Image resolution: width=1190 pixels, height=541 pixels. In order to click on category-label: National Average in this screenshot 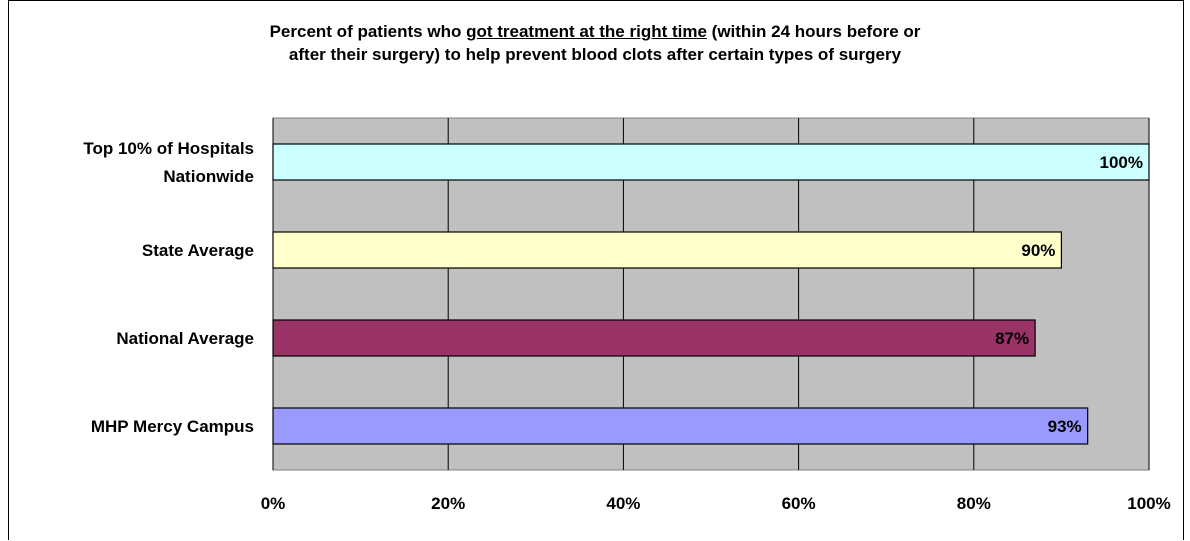, I will do `click(185, 338)`.